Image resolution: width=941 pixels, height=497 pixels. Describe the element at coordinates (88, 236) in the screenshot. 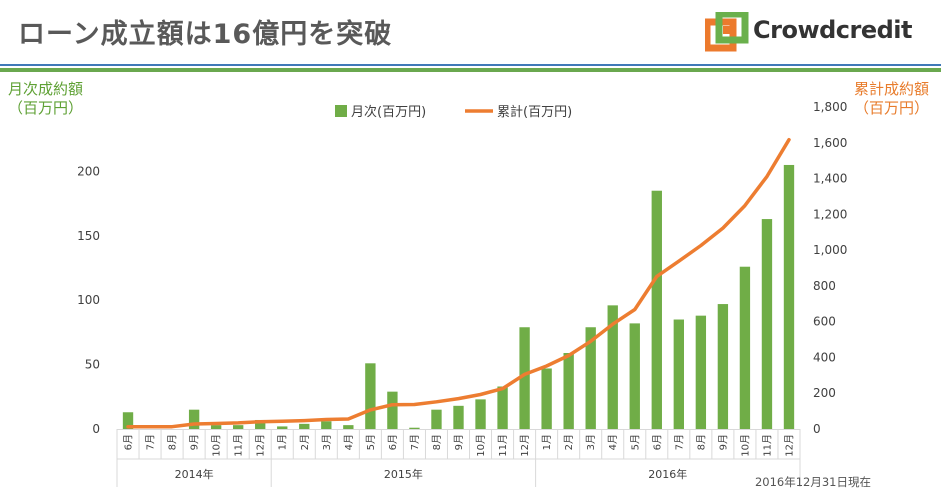

I see `left-tick-label: 150` at that location.